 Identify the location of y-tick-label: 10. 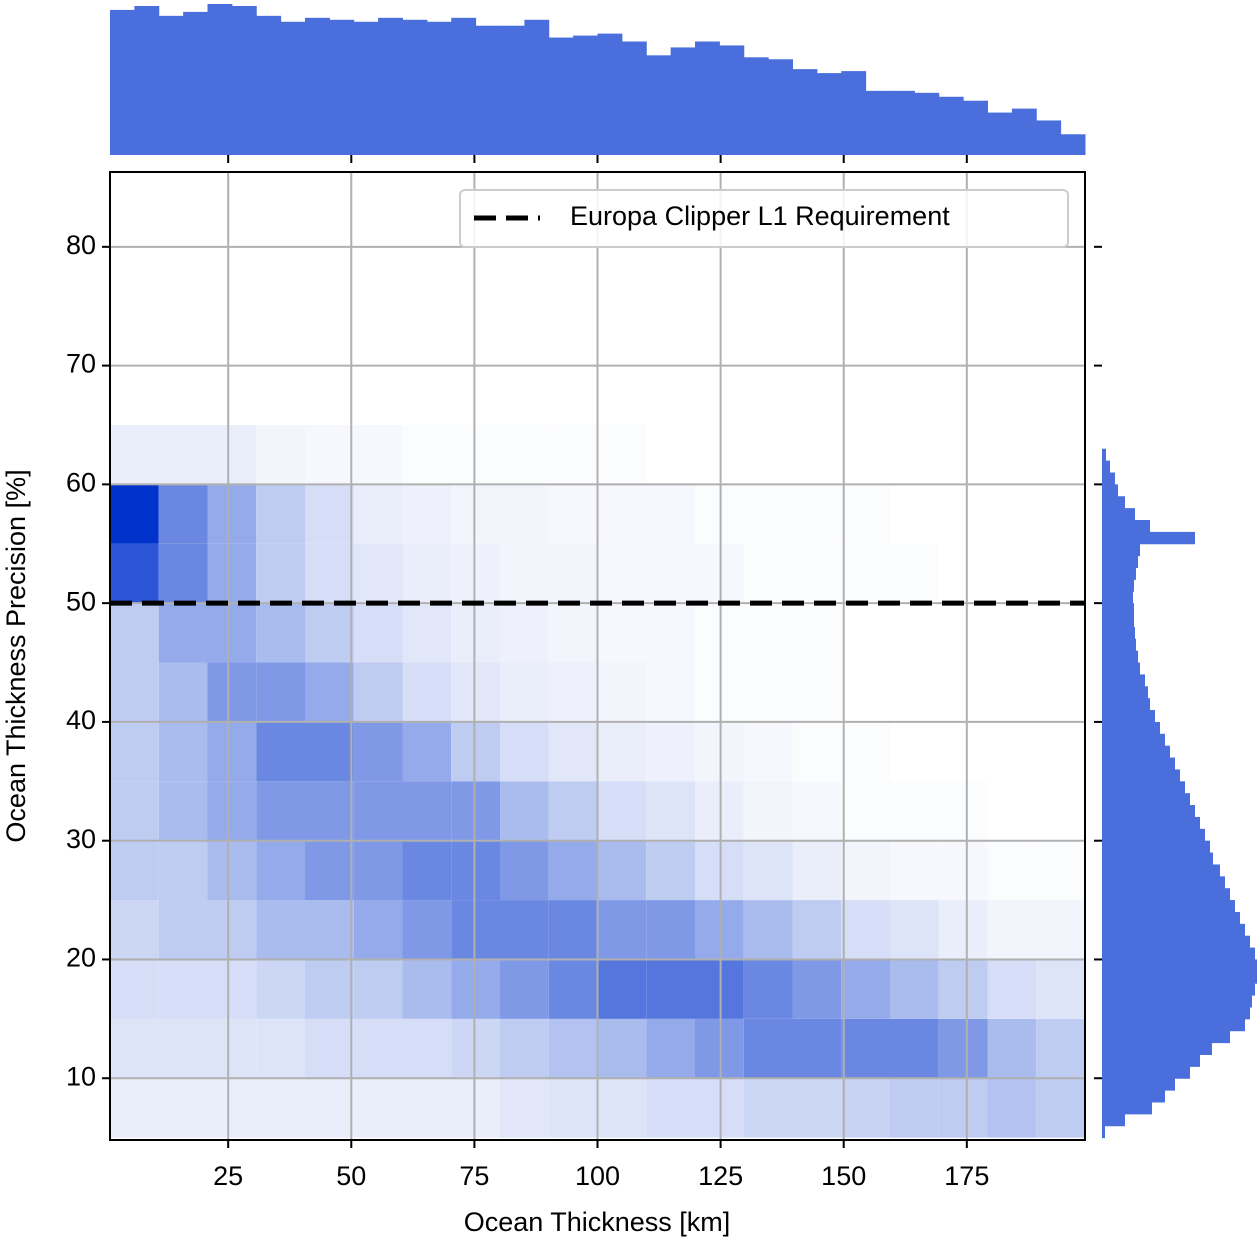
(81, 1076).